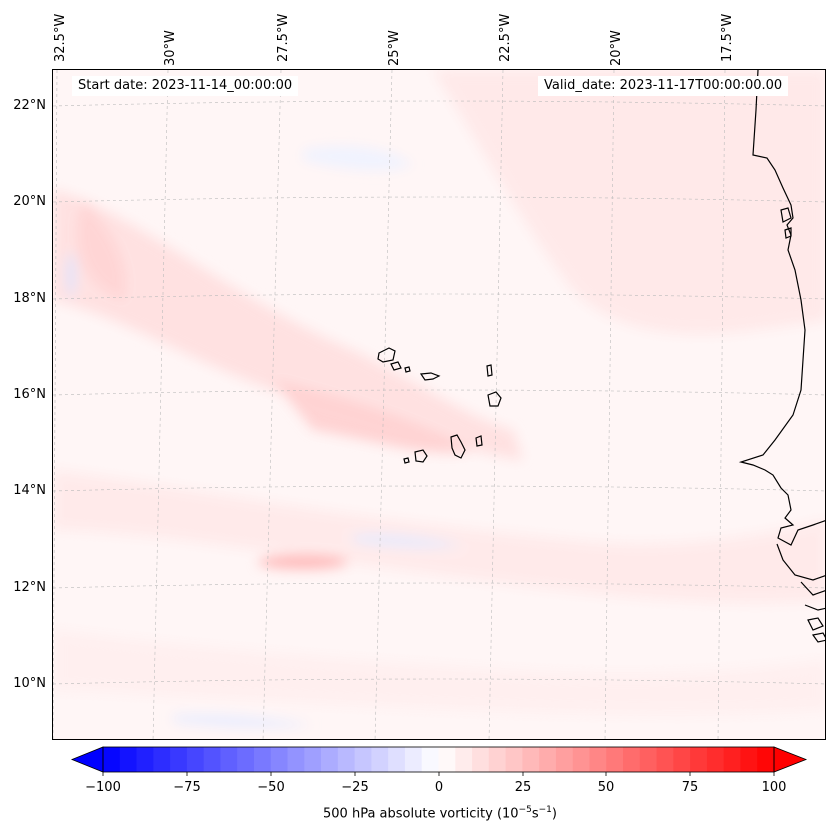 This screenshot has height=839, width=837. Describe the element at coordinates (187, 787) in the screenshot. I see `colorbar-tick-label: −75` at that location.